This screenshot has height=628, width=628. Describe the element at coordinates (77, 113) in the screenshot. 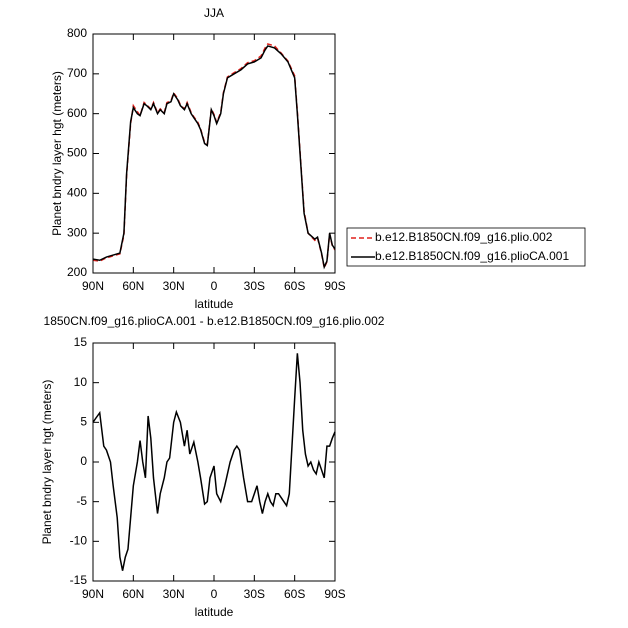

I see `y-tick-label: 600` at that location.